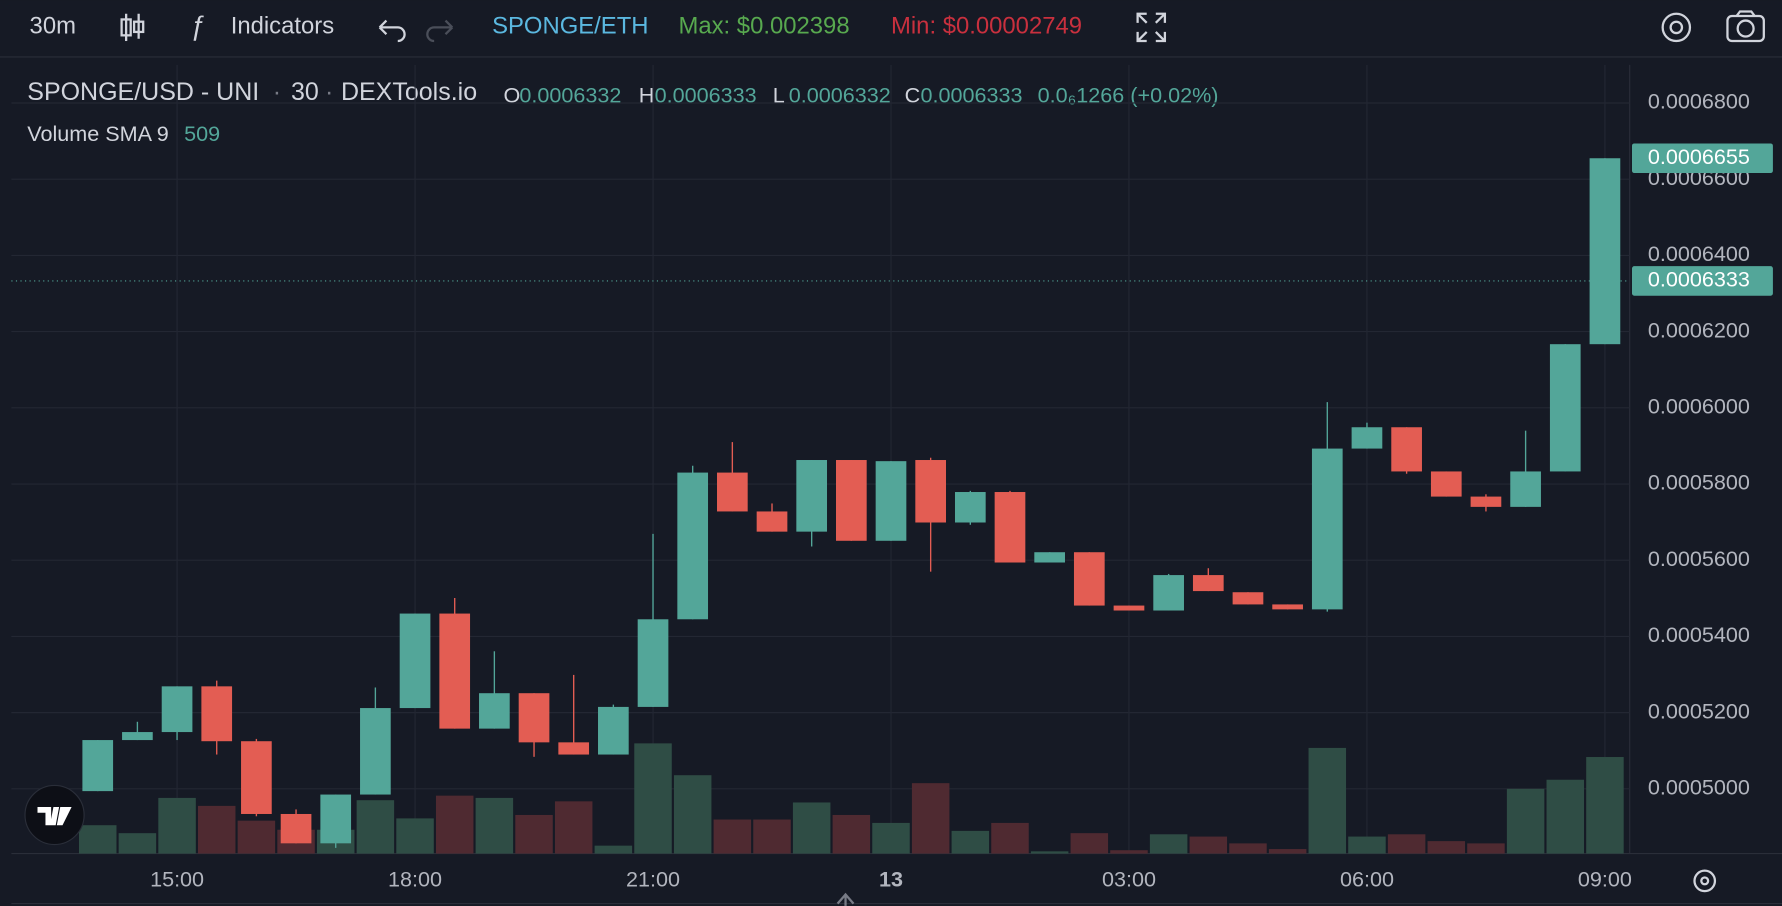 The image size is (1782, 906). Describe the element at coordinates (763, 26) in the screenshot. I see `max-price: Max: $0.002398` at that location.